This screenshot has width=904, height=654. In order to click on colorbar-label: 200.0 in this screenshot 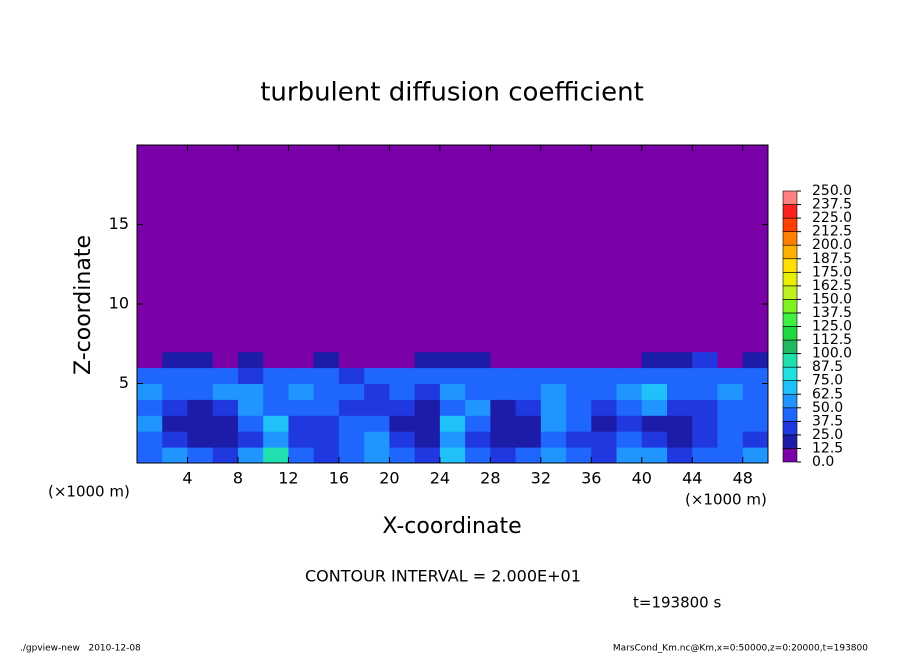, I will do `click(832, 245)`.